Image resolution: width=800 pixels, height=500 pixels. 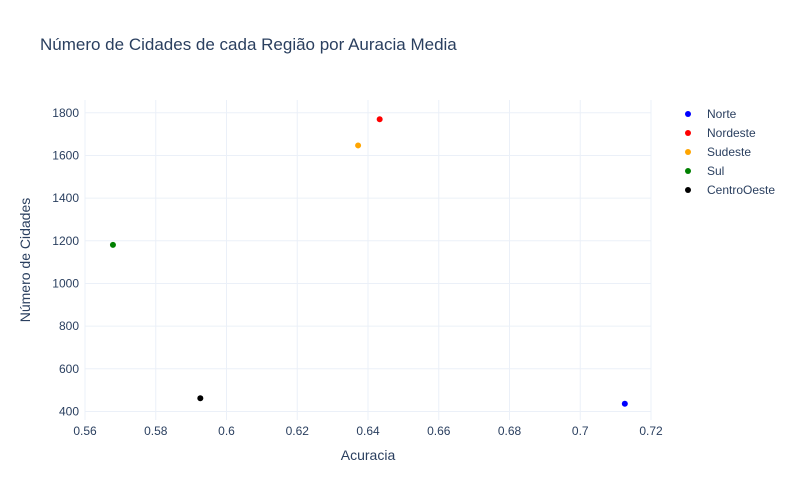 I want to click on x-tick-label: 0.64, so click(x=368, y=431).